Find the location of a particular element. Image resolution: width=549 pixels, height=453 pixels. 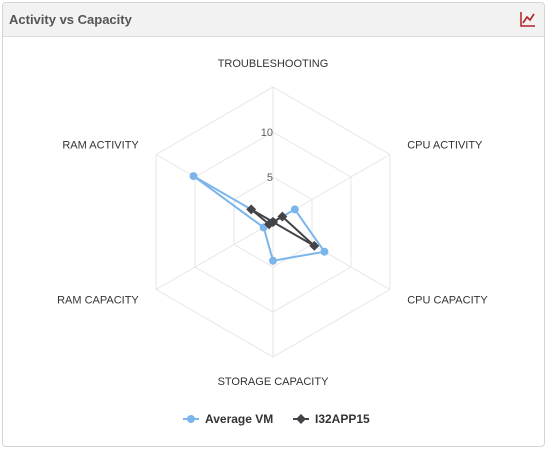

category-label: STORAGE CAPACITY is located at coordinates (274, 382).